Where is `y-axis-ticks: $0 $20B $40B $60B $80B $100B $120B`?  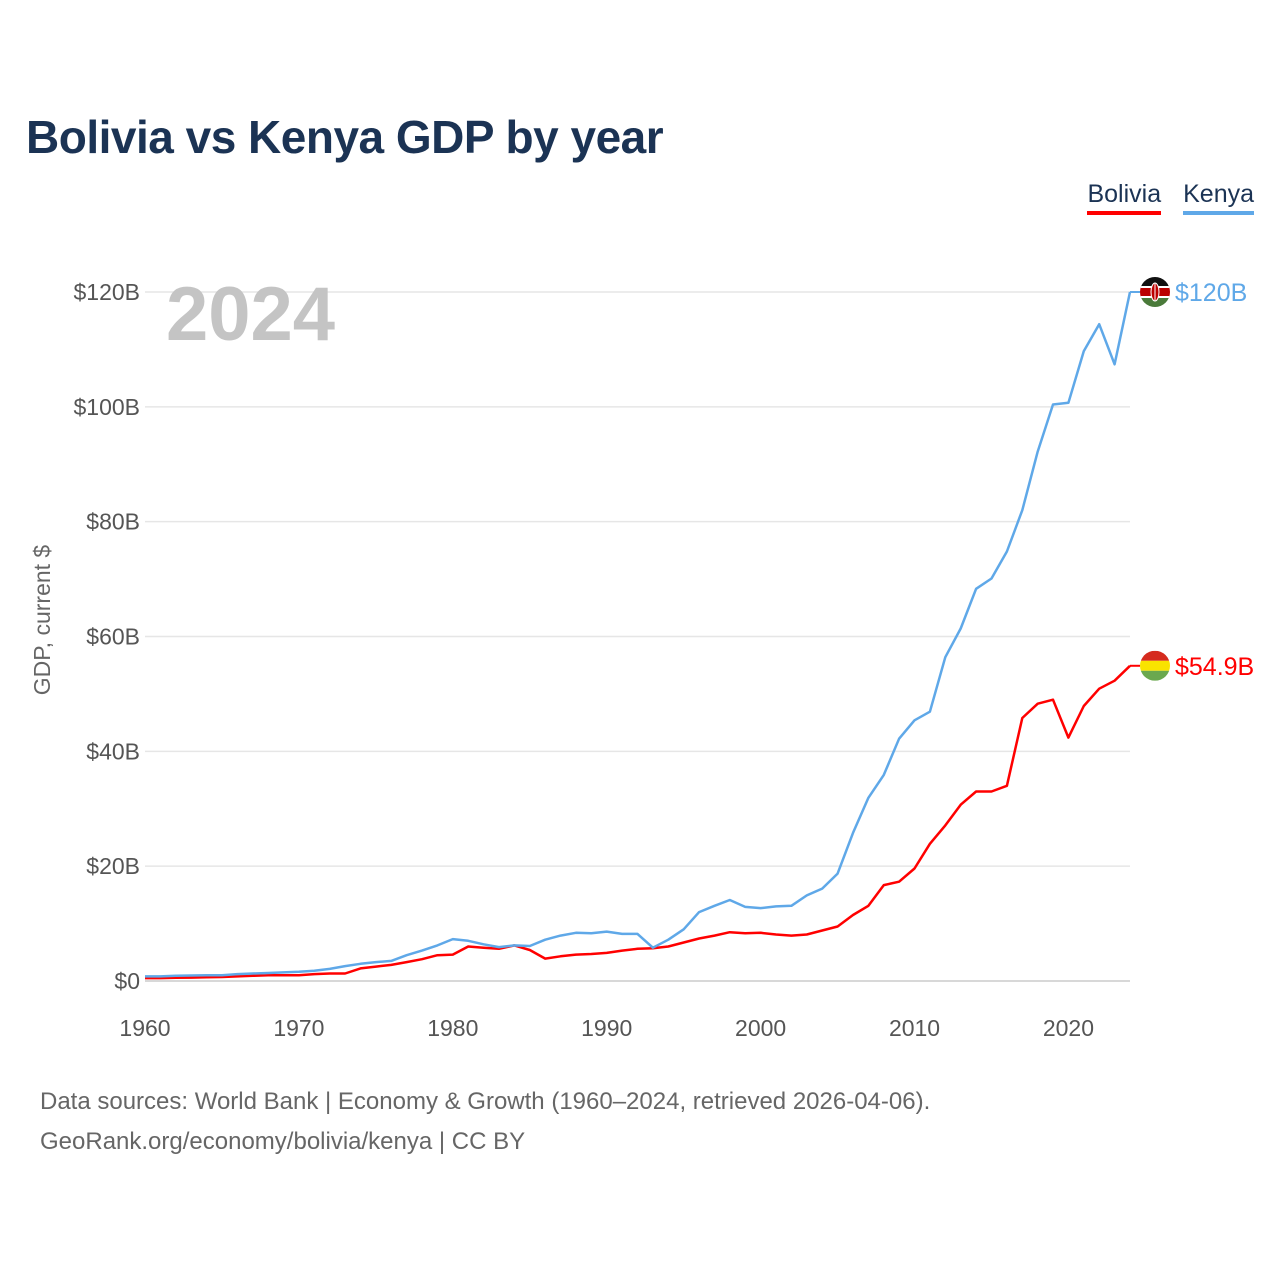 y-axis-ticks: $0 $20B $40B $60B $80B $100B $120B is located at coordinates (106, 636).